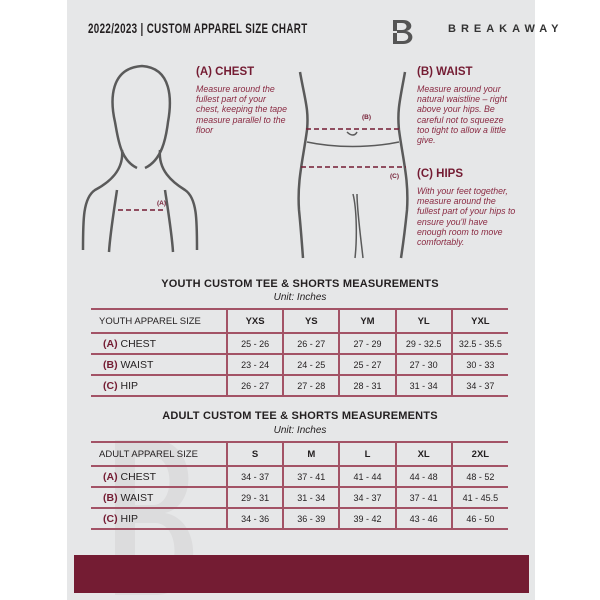  I want to click on column-header: S, so click(254, 453).